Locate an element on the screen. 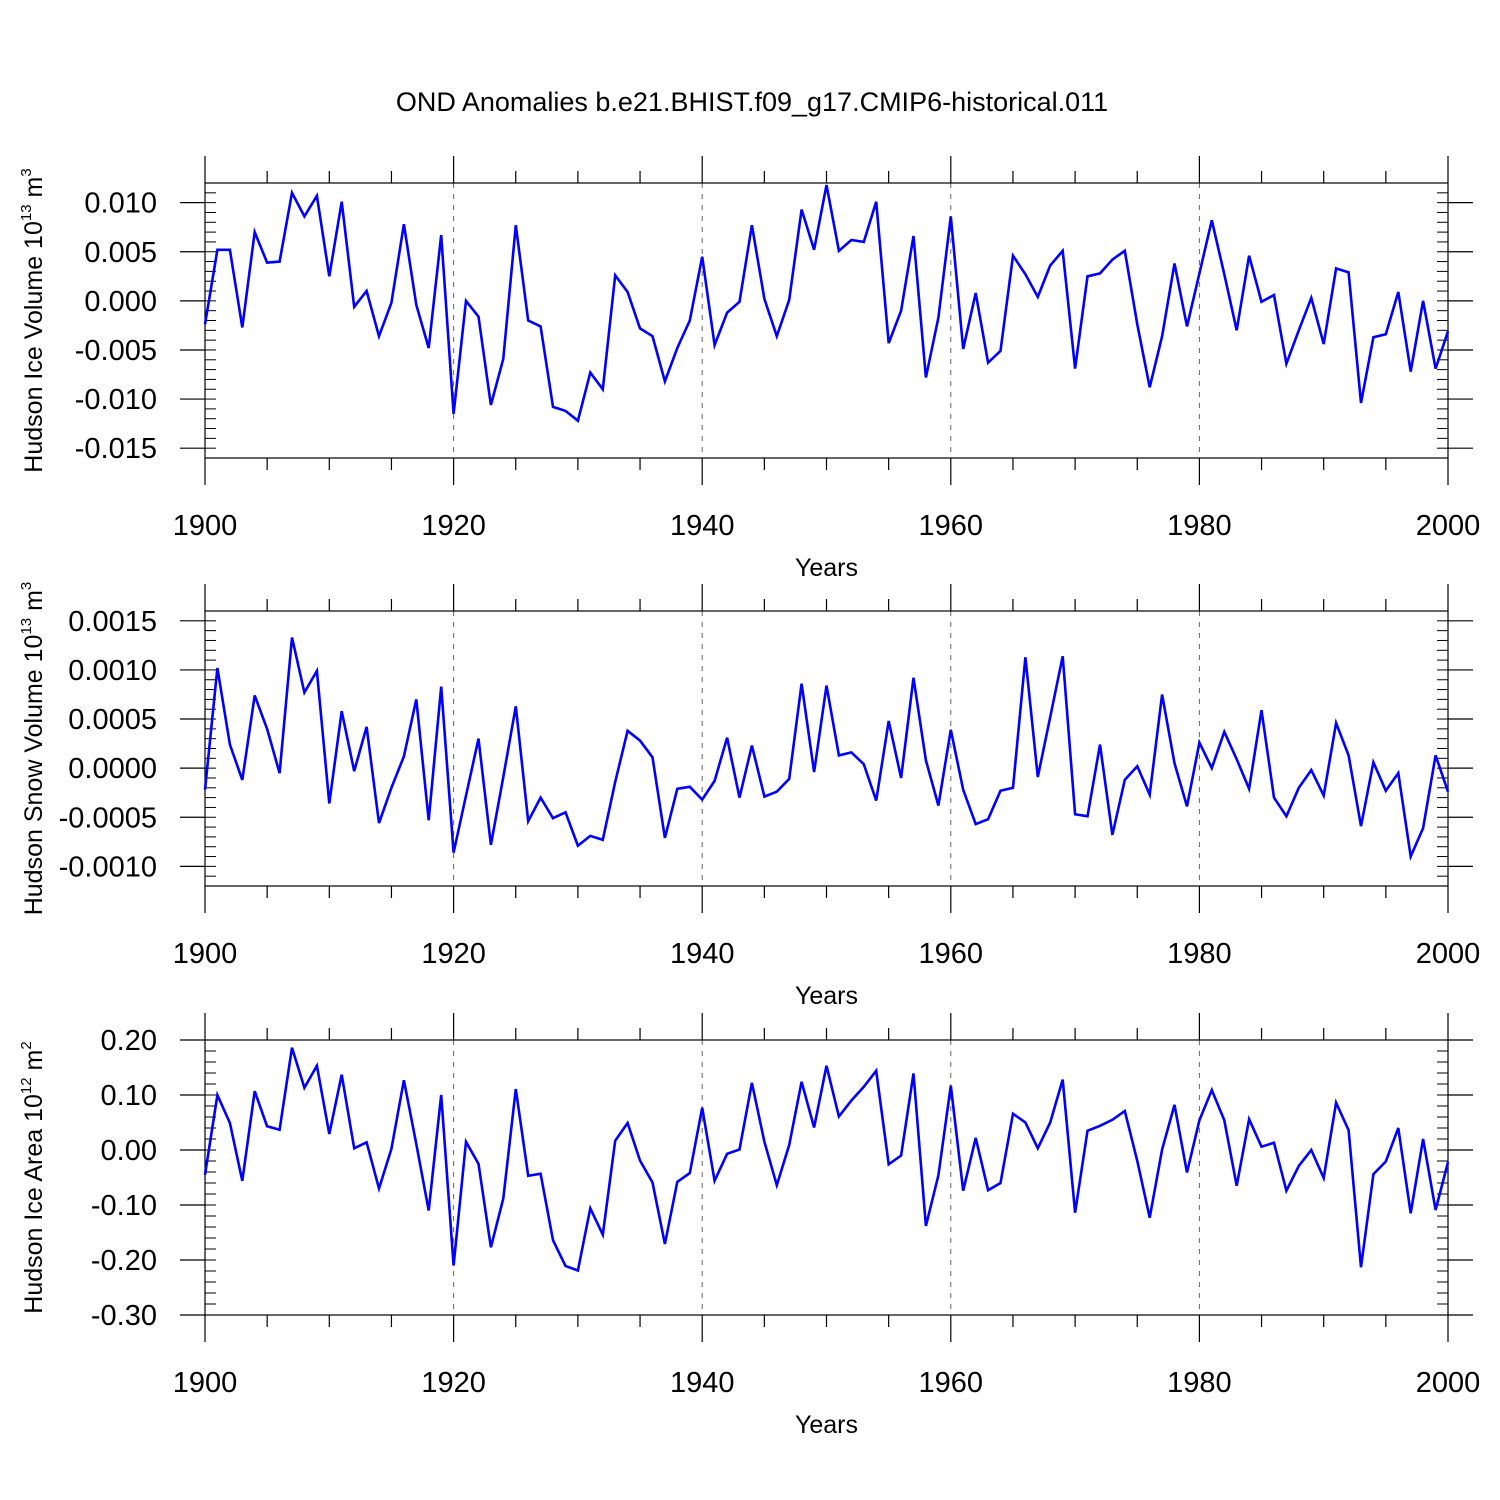 The image size is (1500, 1500). y-tick-label: 0.20 is located at coordinates (129, 1041).